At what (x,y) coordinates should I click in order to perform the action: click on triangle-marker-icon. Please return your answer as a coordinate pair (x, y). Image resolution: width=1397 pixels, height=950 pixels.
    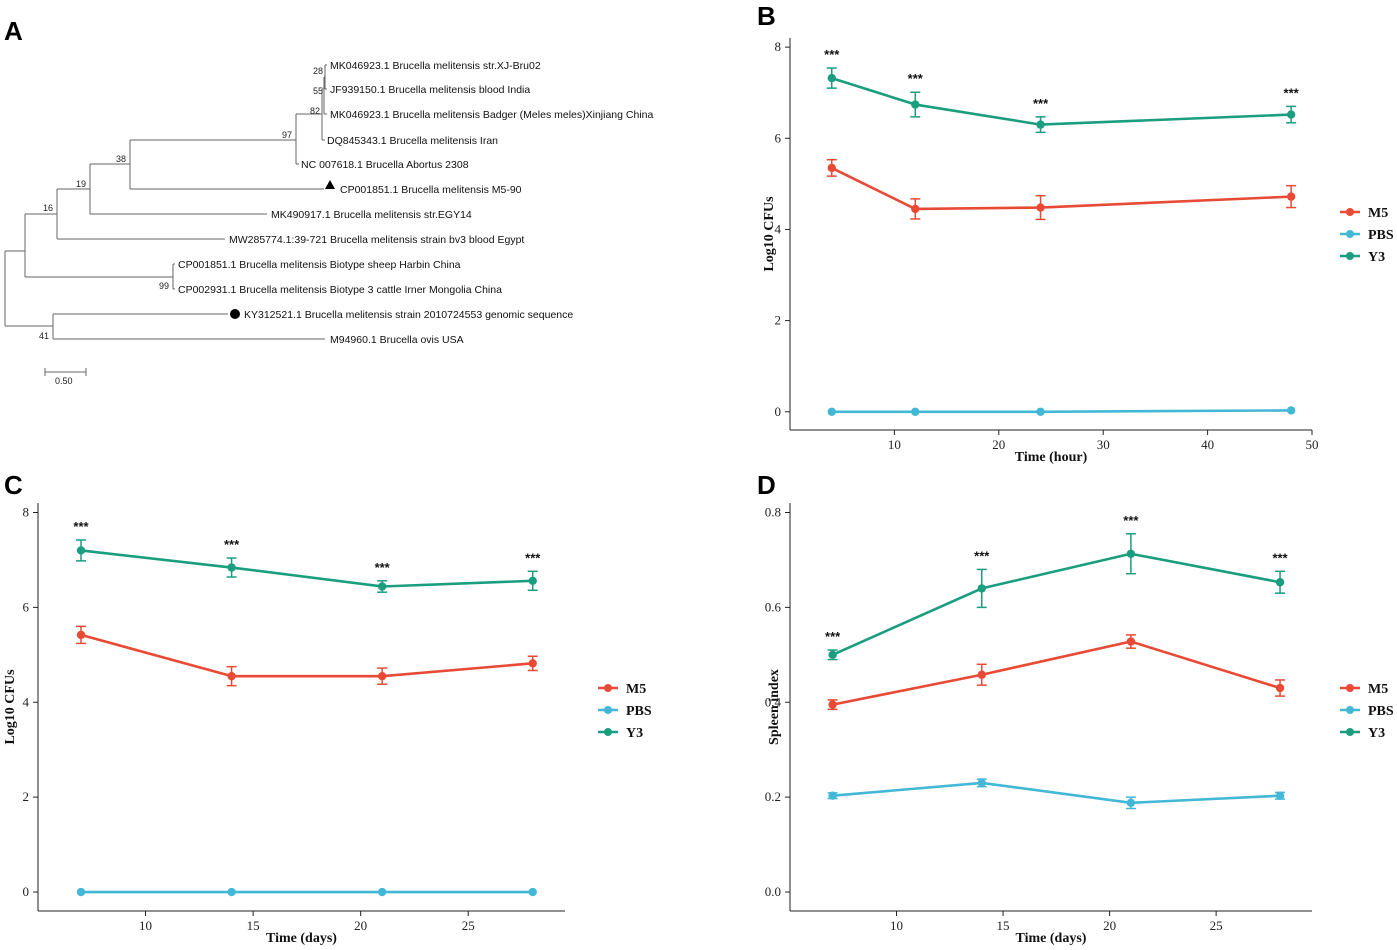
    Looking at the image, I should click on (330, 184).